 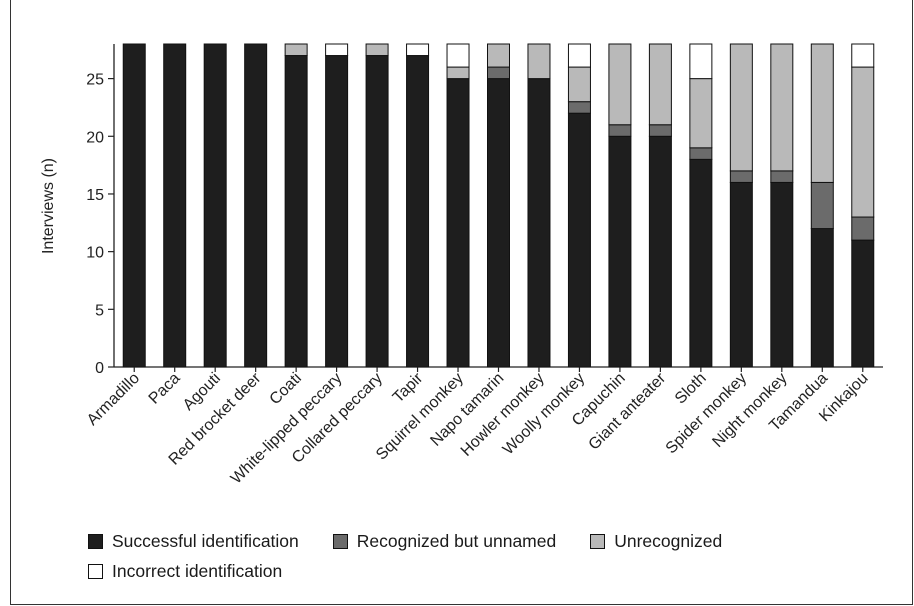 I want to click on legend-item-incorrect: Incorrect identification, so click(x=185, y=571).